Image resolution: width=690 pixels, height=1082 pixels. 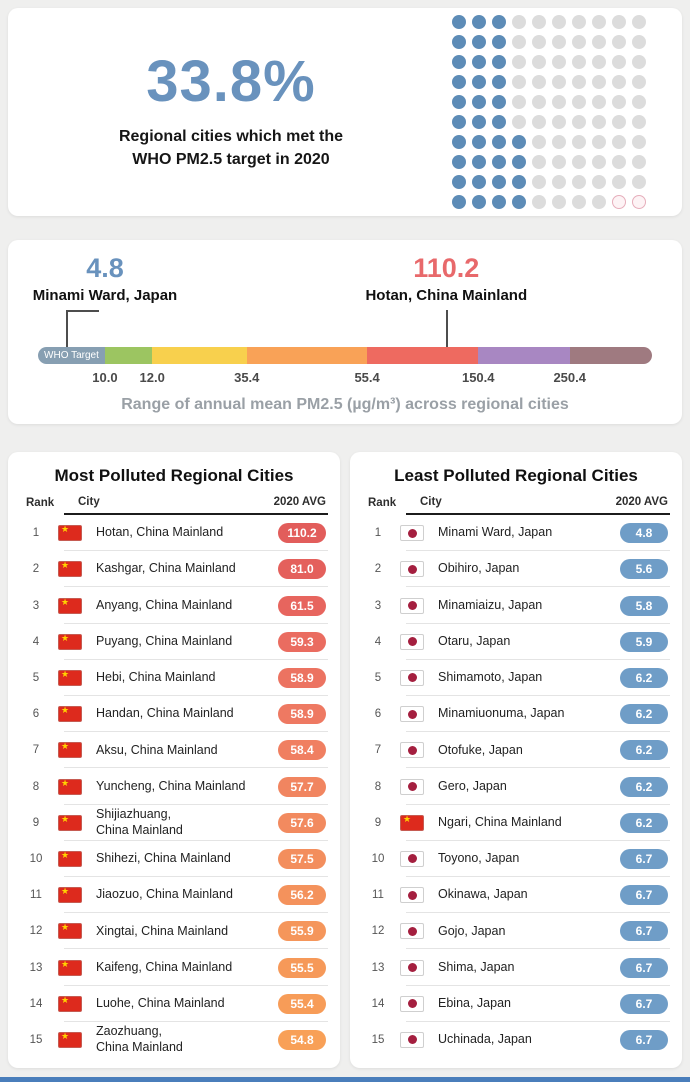 I want to click on value-badge: 57.5, so click(x=302, y=858).